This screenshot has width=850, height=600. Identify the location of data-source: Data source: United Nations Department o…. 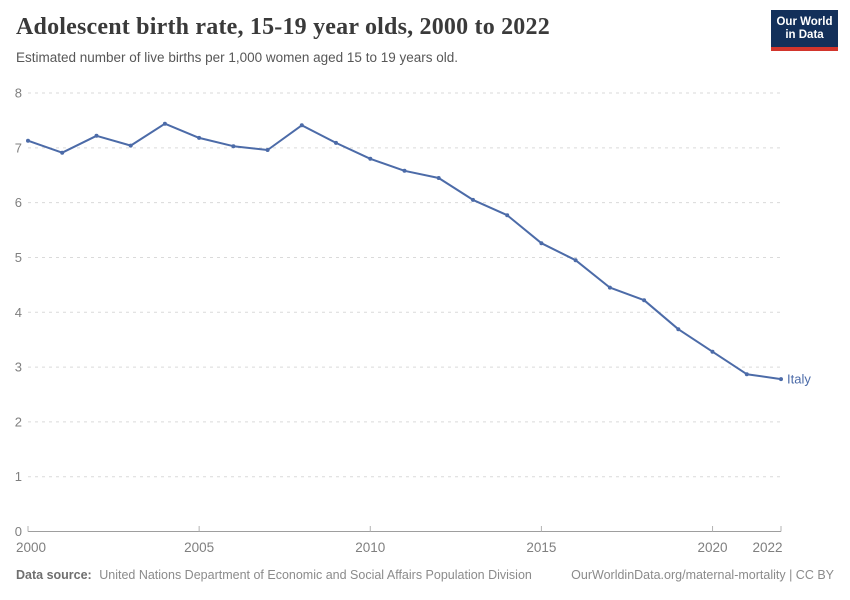
(274, 575).